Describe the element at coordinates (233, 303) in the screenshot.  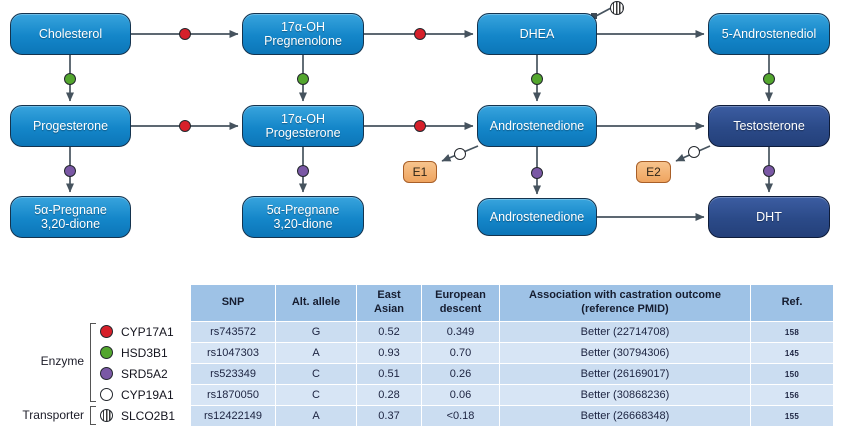
I see `col-header-snp: SNP` at that location.